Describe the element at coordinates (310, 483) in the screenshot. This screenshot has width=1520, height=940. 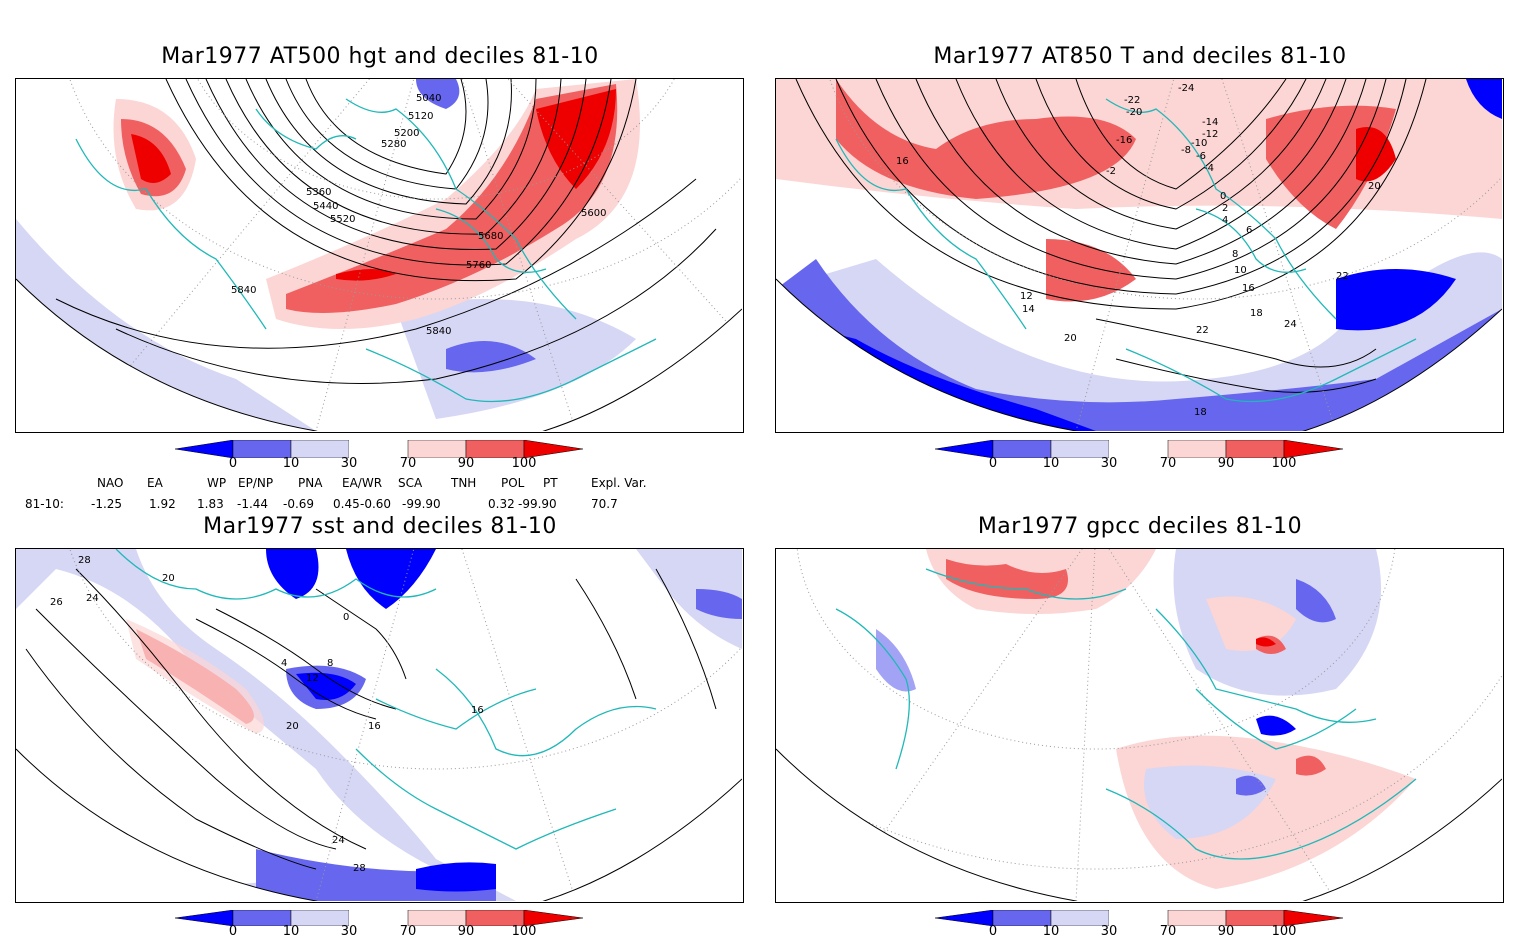
I see `index-header: PNA` at that location.